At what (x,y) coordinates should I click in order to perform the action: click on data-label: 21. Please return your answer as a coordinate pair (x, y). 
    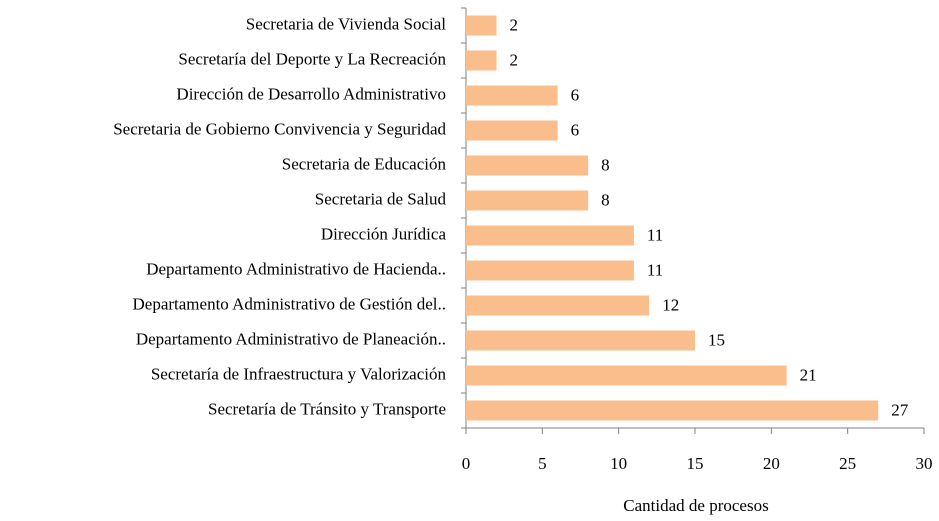
    Looking at the image, I should click on (808, 374).